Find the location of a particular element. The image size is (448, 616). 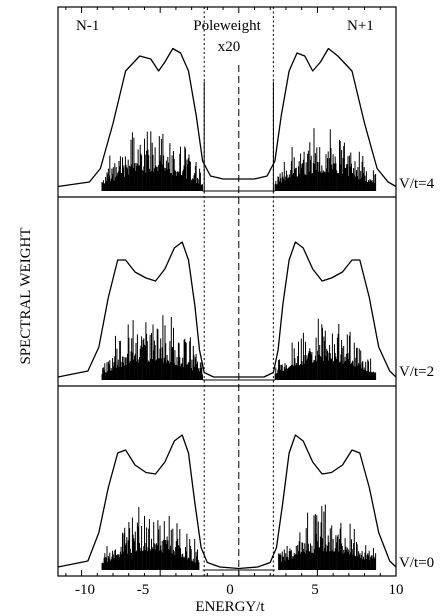

annotation-pole-scale: x20 is located at coordinates (229, 47).